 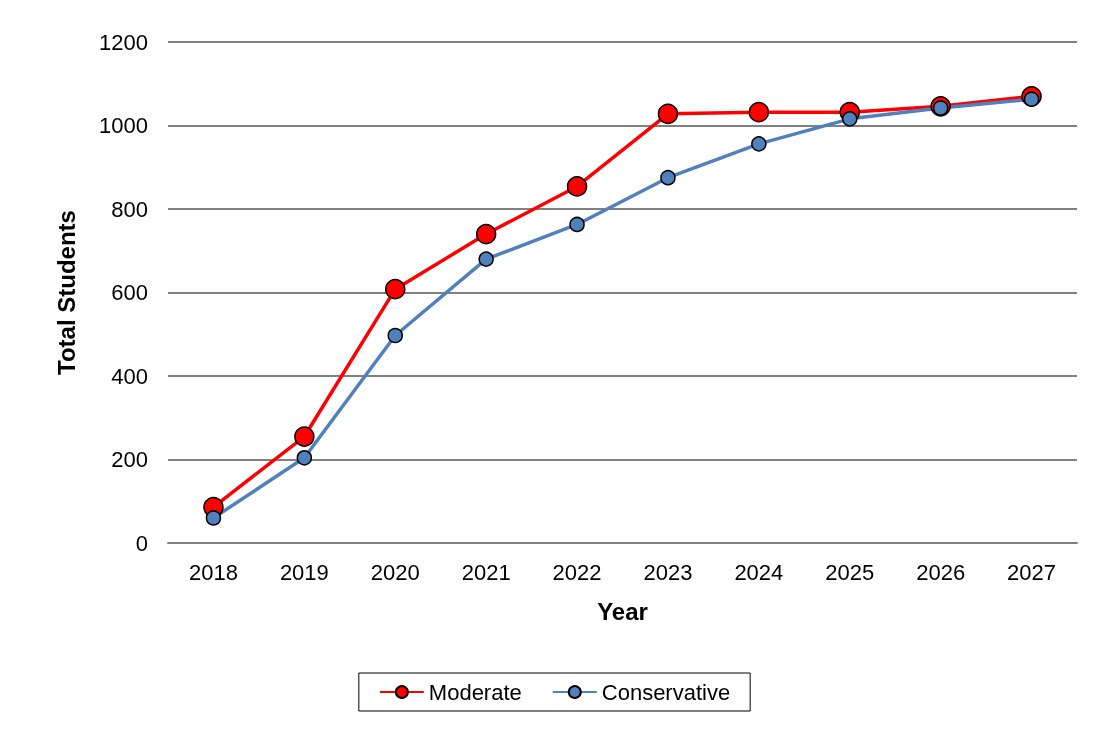 I want to click on x-tick-label: 2020, so click(x=395, y=572).